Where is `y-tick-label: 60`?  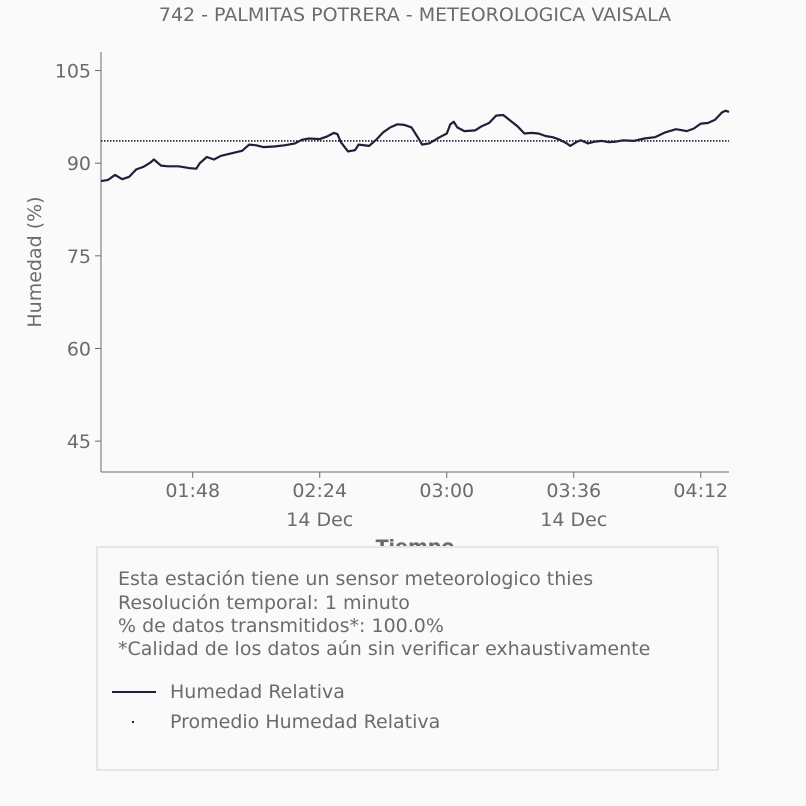
y-tick-label: 60 is located at coordinates (79, 349).